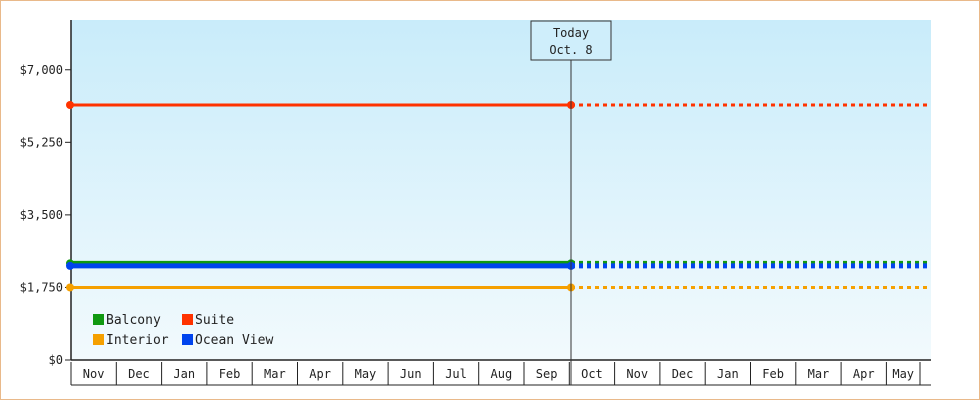 The height and width of the screenshot is (400, 980). I want to click on legend-entry: Ocean View, so click(234, 340).